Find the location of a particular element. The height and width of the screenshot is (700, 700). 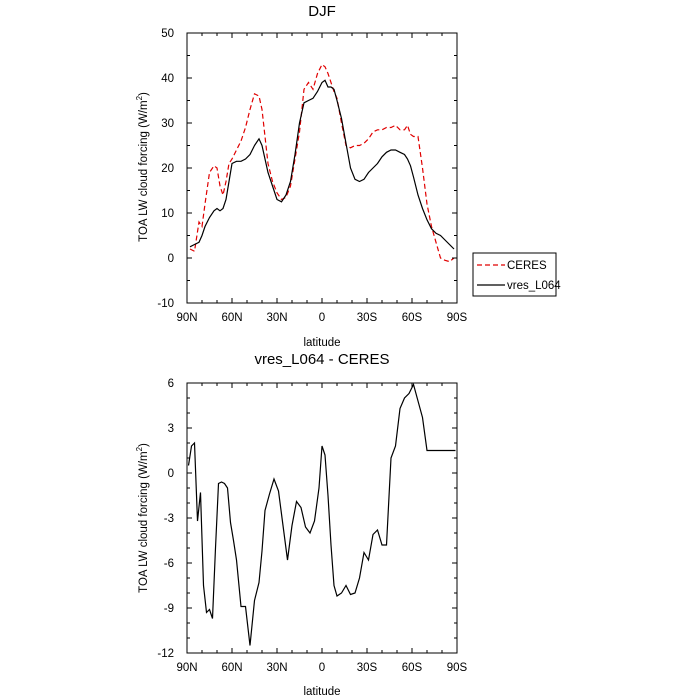

series-line-vres-l064 is located at coordinates (322, 164).